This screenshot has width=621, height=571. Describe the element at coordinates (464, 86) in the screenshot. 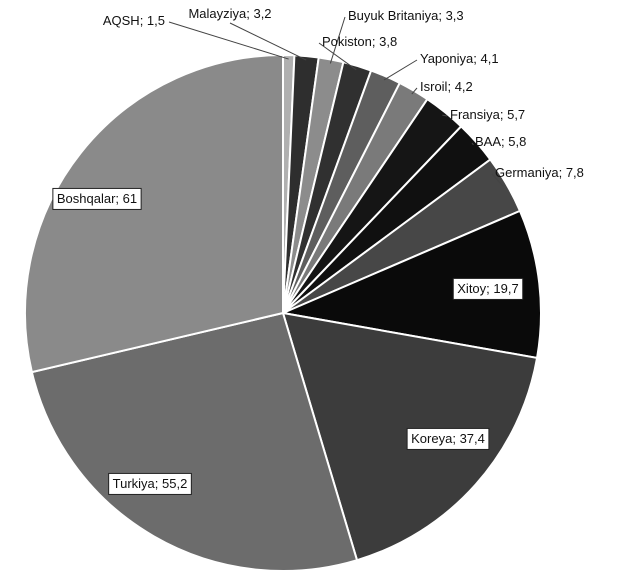

I see `label-value: 4,2` at that location.